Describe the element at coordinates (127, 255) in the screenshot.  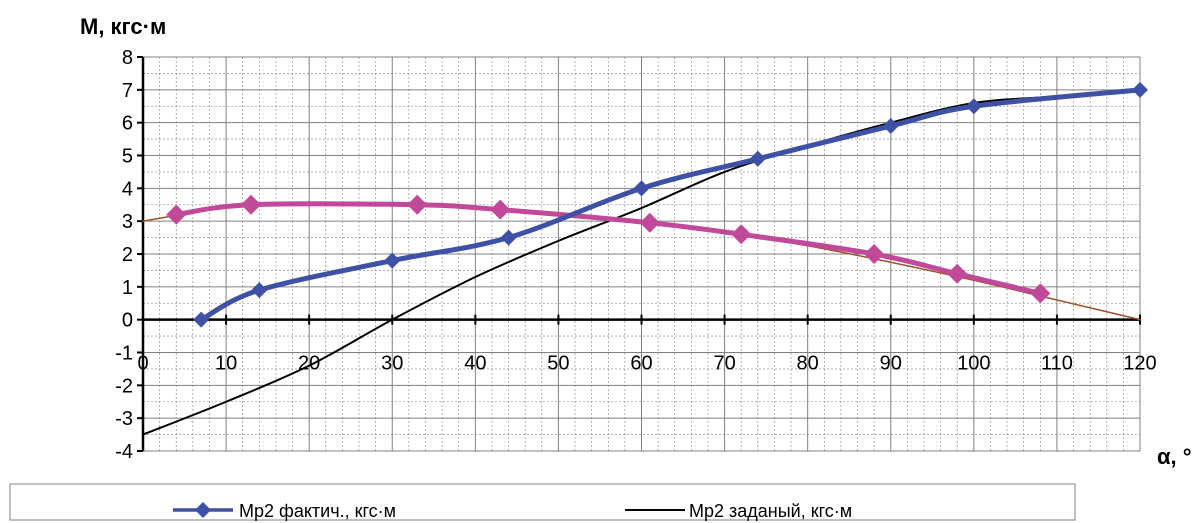
I see `y-tick-label: 2` at that location.